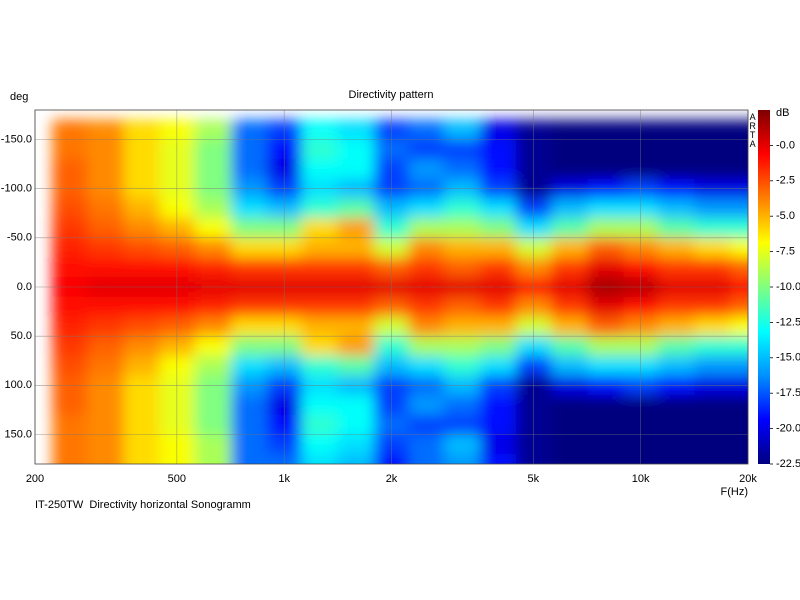 This screenshot has height=600, width=800. I want to click on colorbar-tick-label: -22.5, so click(788, 464).